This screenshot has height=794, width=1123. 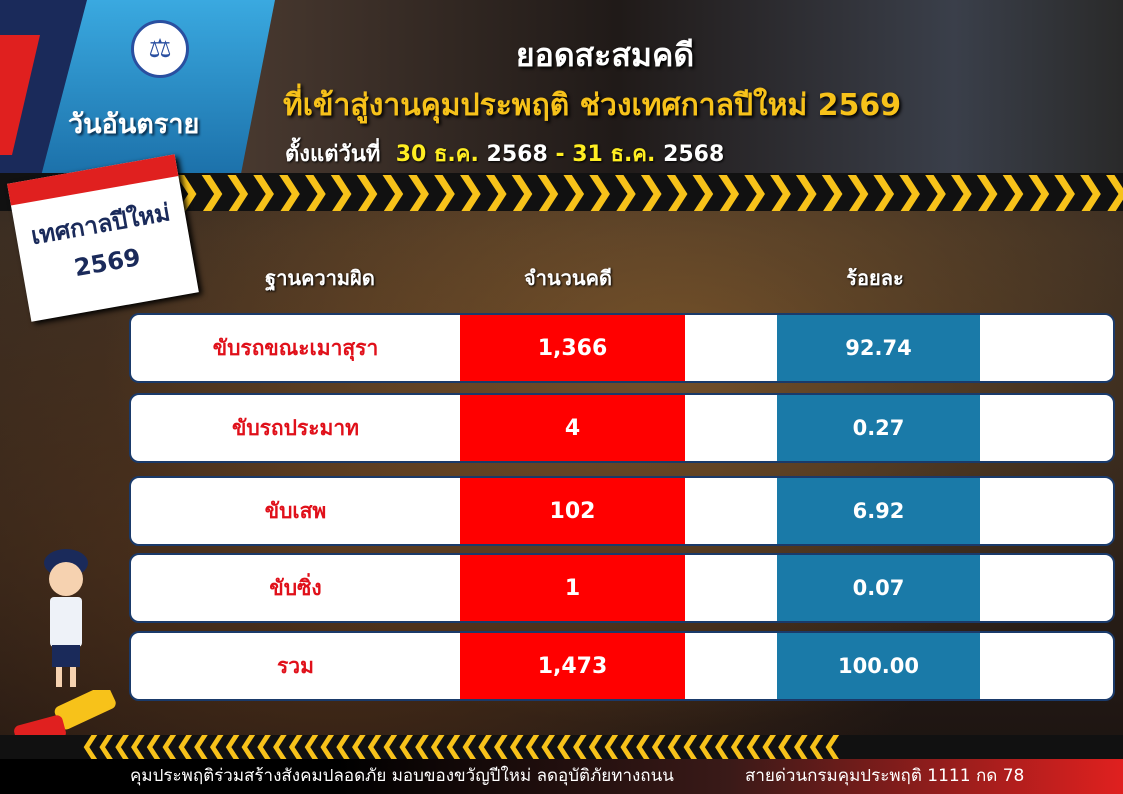 What do you see at coordinates (437, 154) in the screenshot?
I see `date-start-day: 30 ธ.ค.` at bounding box center [437, 154].